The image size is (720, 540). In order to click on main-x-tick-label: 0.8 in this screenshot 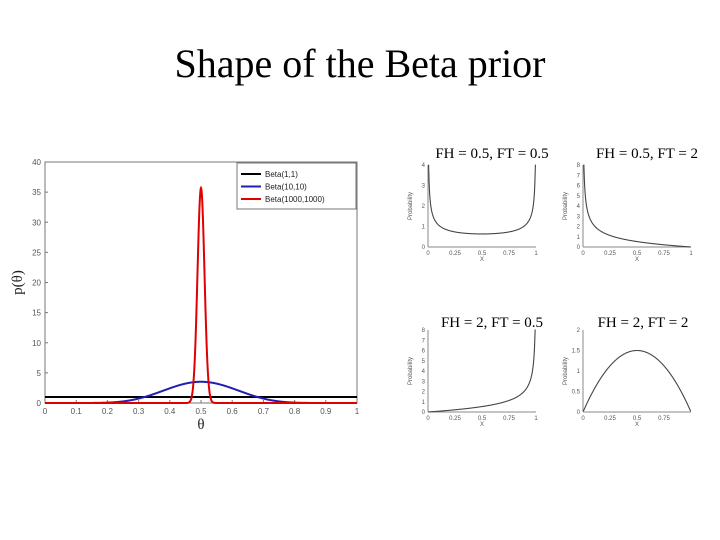, I will do `click(295, 411)`.